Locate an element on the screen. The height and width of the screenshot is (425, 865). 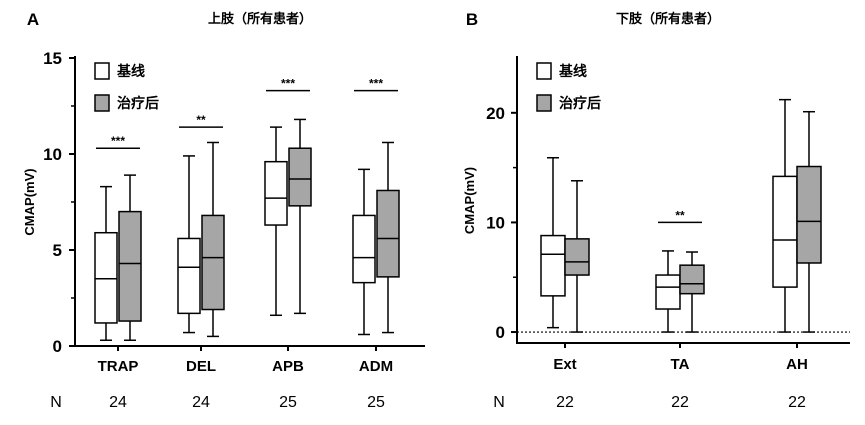
x-tick-label: ADM is located at coordinates (376, 366).